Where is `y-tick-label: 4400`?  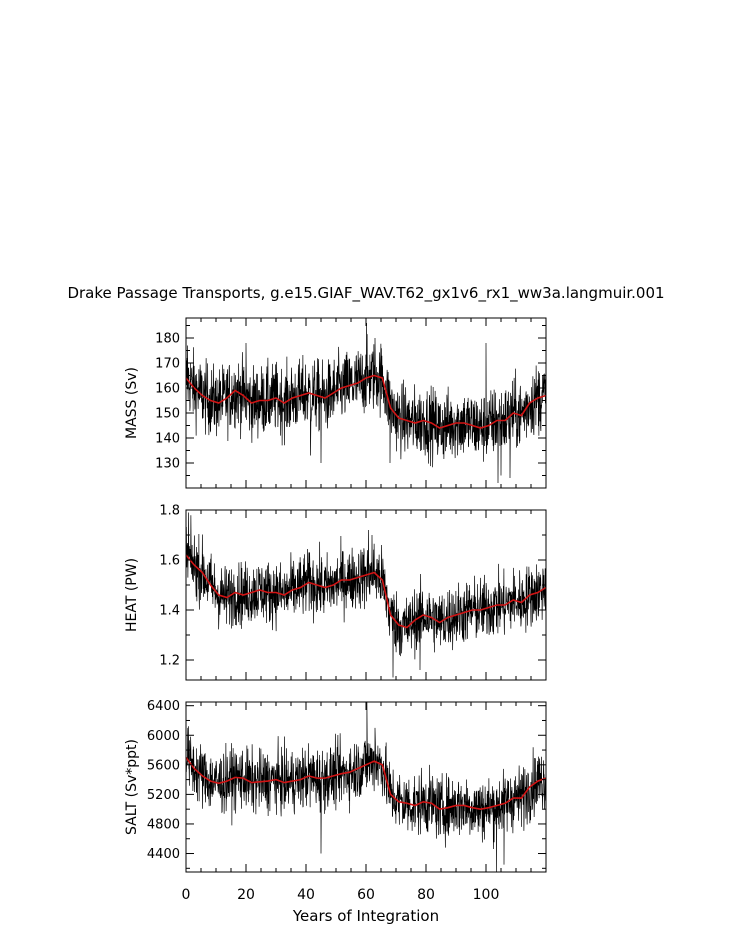 y-tick-label: 4400 is located at coordinates (163, 854).